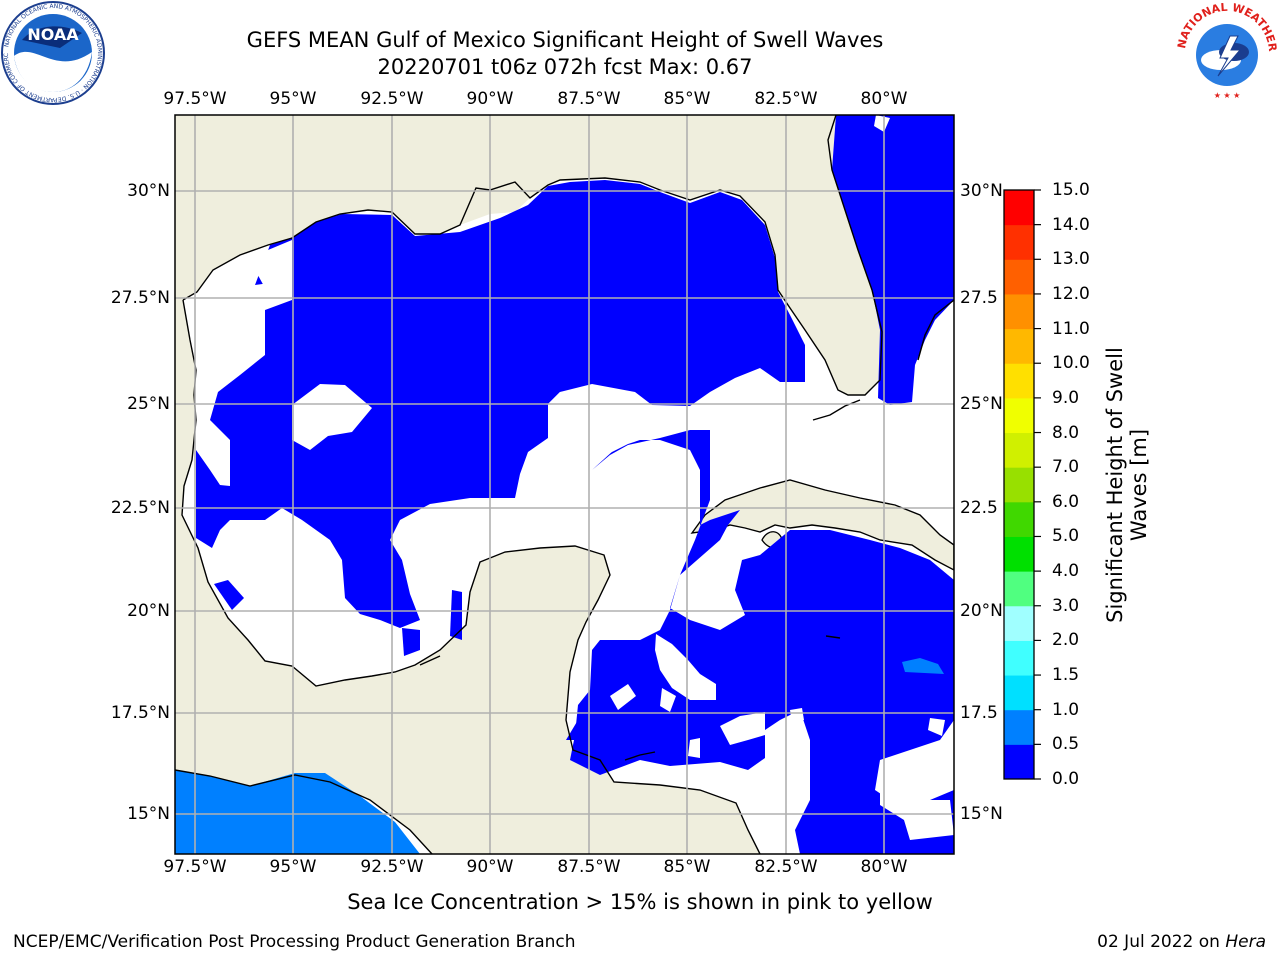 Image resolution: width=1280 pixels, height=960 pixels. What do you see at coordinates (53, 34) in the screenshot?
I see `noaa-logo-text: NOAA` at bounding box center [53, 34].